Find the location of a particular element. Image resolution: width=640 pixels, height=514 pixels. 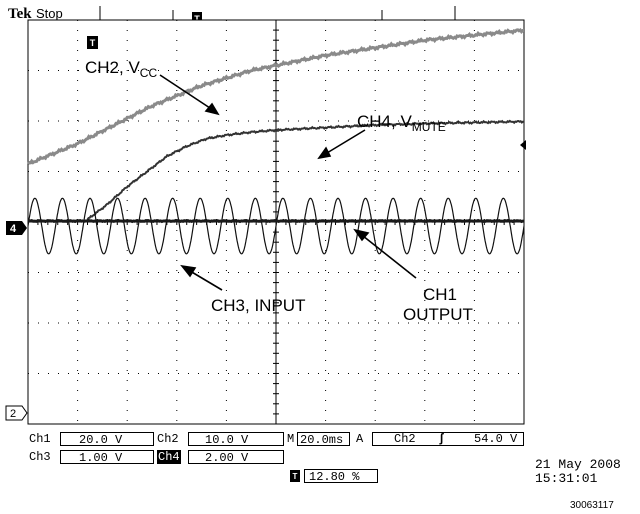

trigger-mode-label: A is located at coordinates (360, 439).